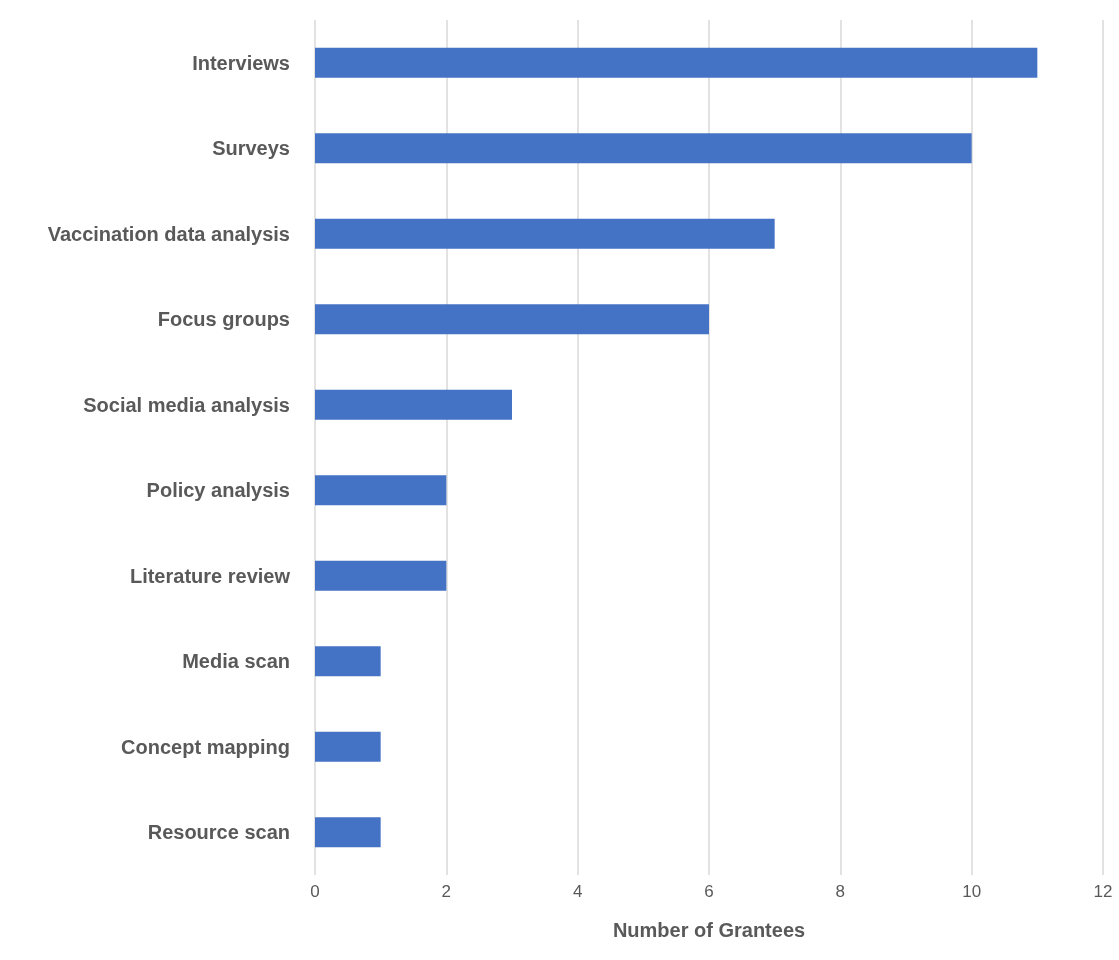  Describe the element at coordinates (223, 319) in the screenshot. I see `y-tick-label: Focus groups` at that location.